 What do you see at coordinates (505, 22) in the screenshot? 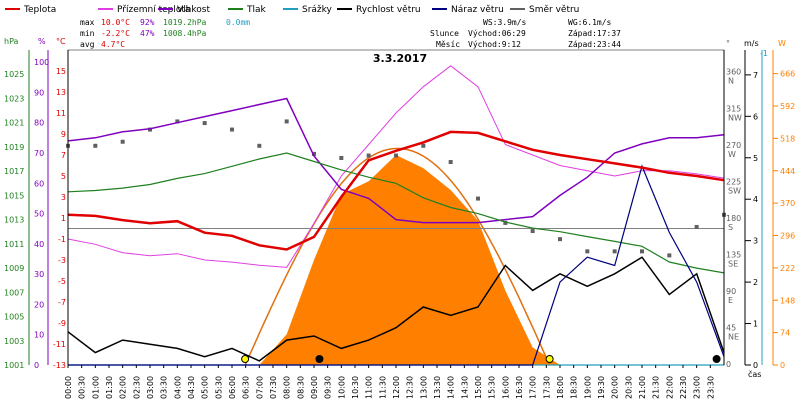
I see `wind-ws: WS:3.9m/s` at bounding box center [505, 22].